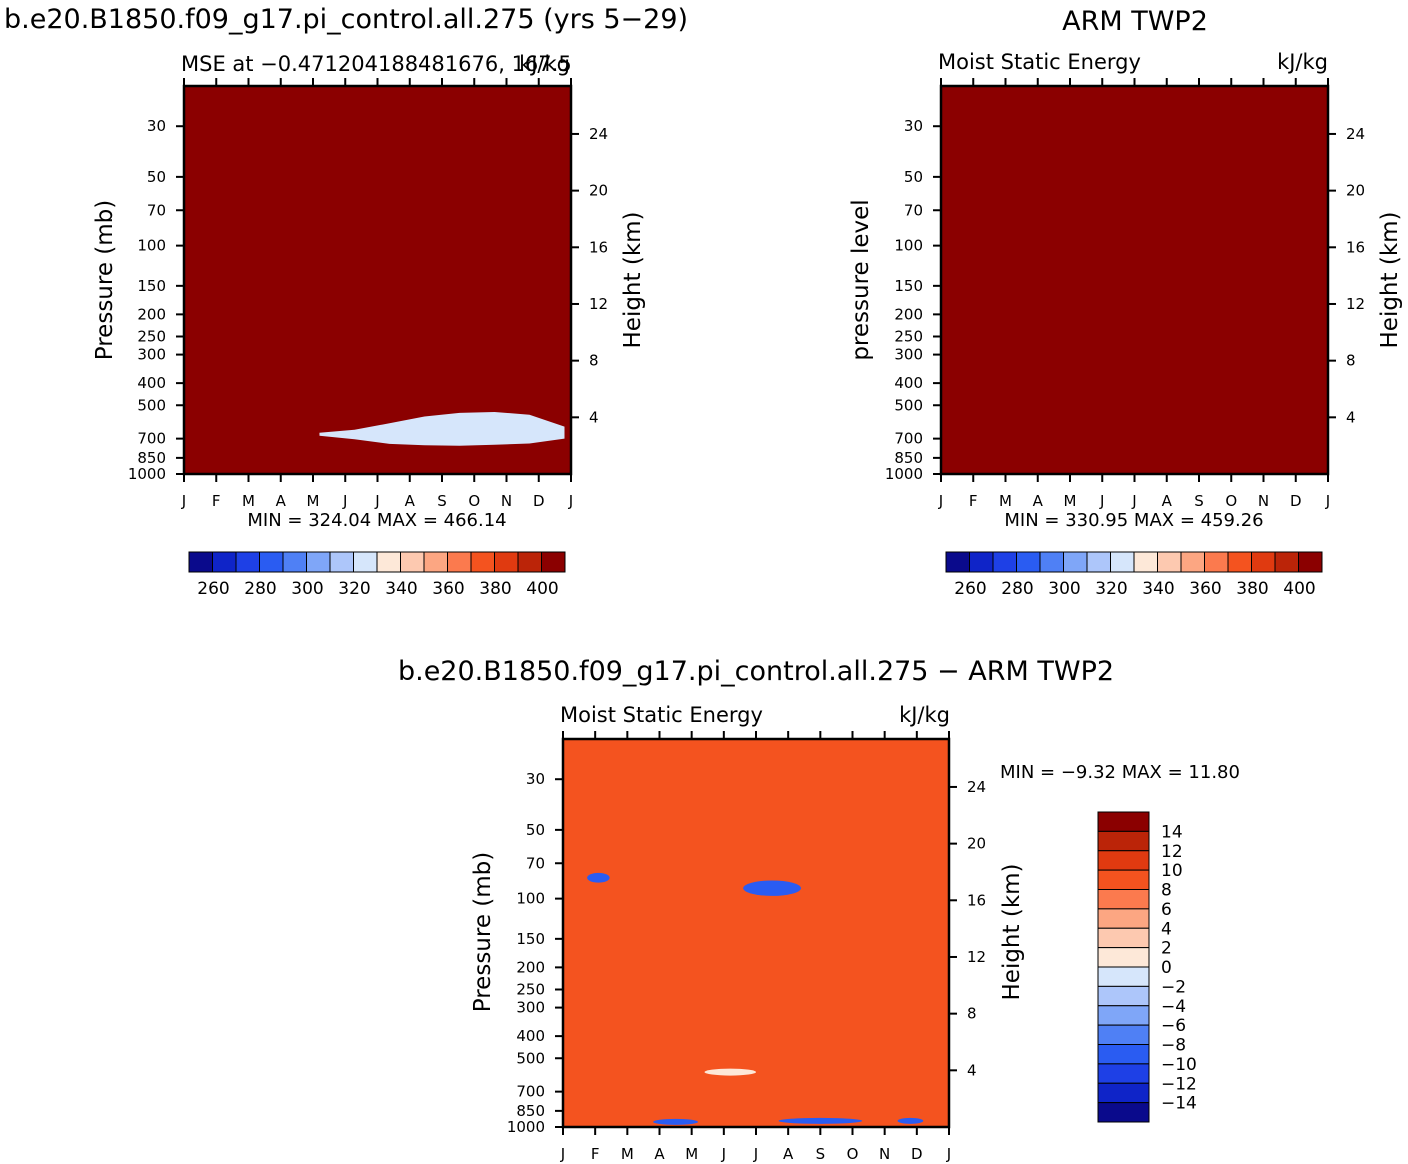 The width and height of the screenshot is (1408, 1164). I want to click on obs-y2label: Height (km), so click(1390, 279).